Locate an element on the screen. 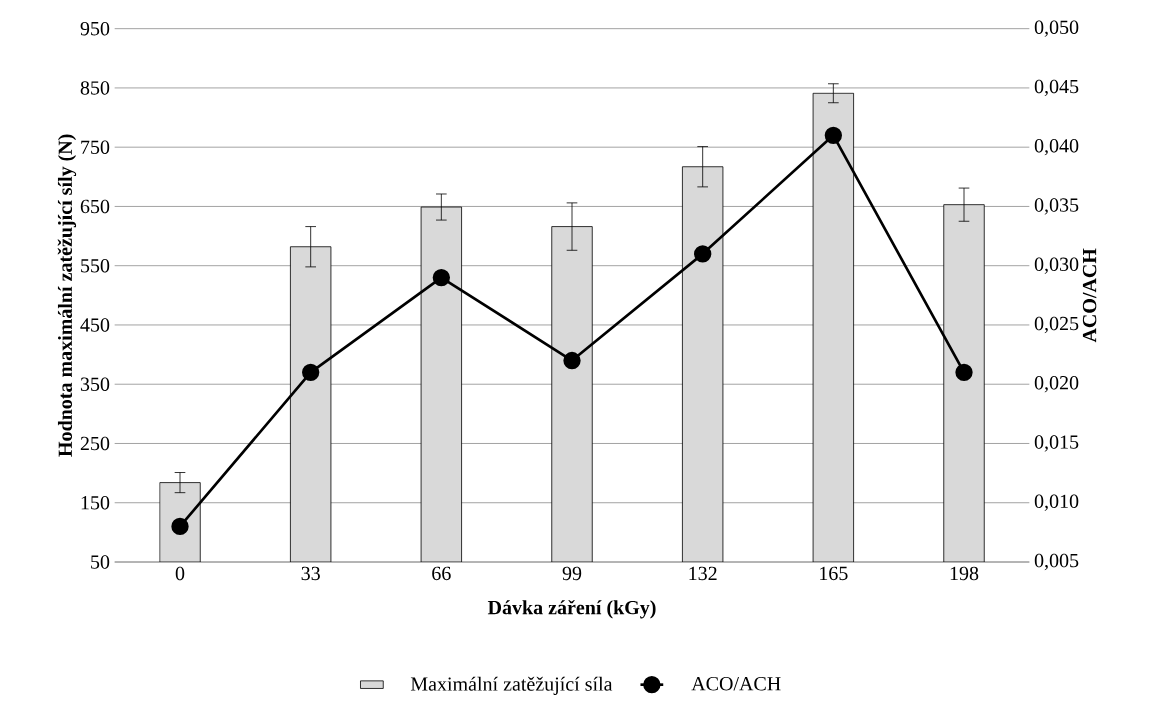  y2-tick-label: 0,025 is located at coordinates (1056, 325).